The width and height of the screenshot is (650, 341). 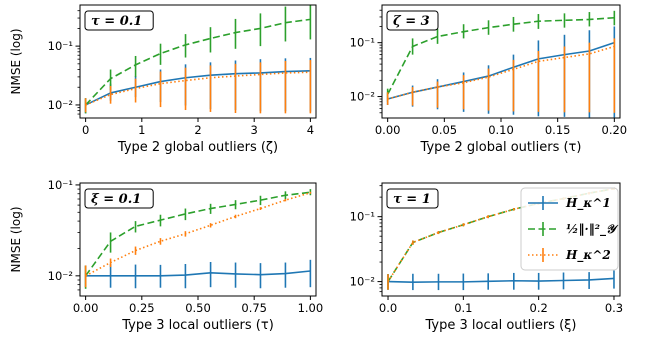 What do you see at coordinates (310, 130) in the screenshot?
I see `x-tick-label: 4` at bounding box center [310, 130].